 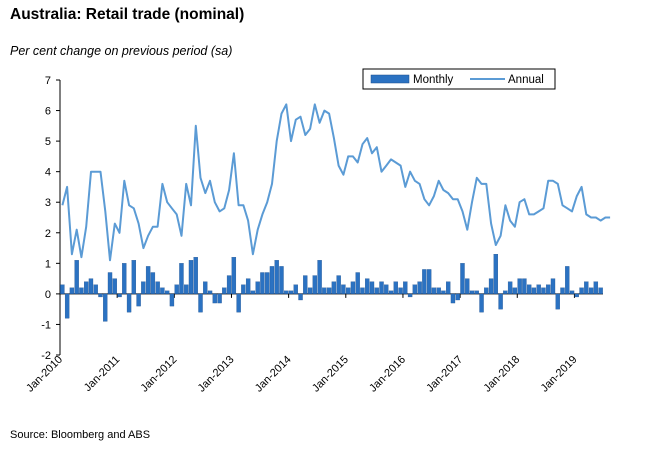 I want to click on x-tick-label: Jan-2013, so click(x=216, y=374).